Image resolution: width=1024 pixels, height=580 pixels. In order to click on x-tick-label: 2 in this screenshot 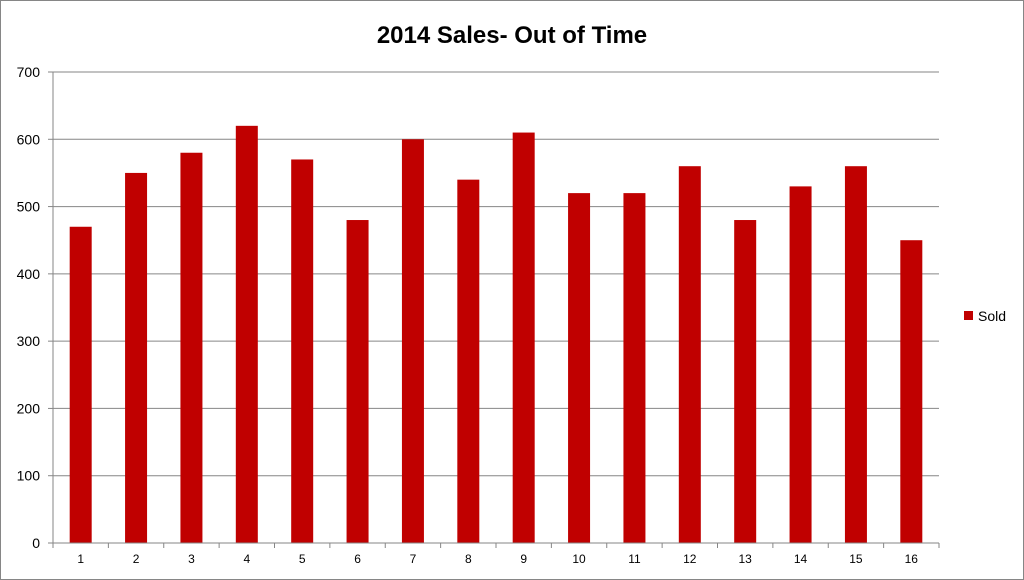, I will do `click(136, 559)`.